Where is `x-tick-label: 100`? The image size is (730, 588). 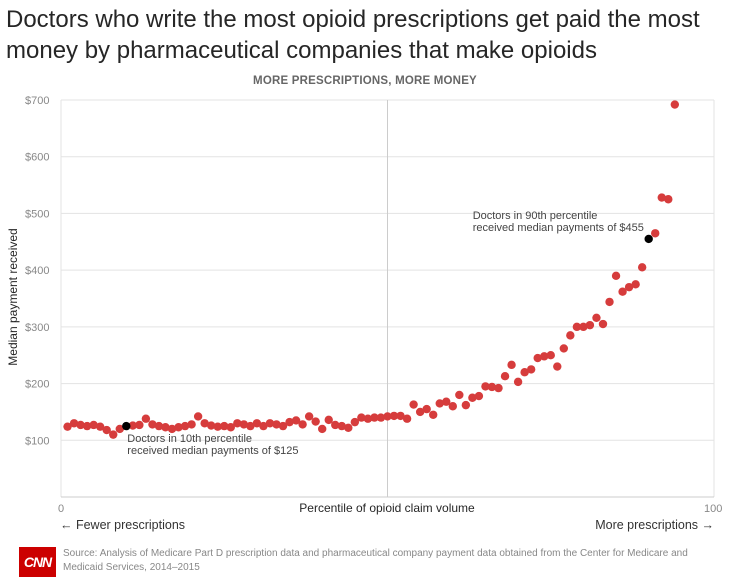 x-tick-label: 100 is located at coordinates (713, 509).